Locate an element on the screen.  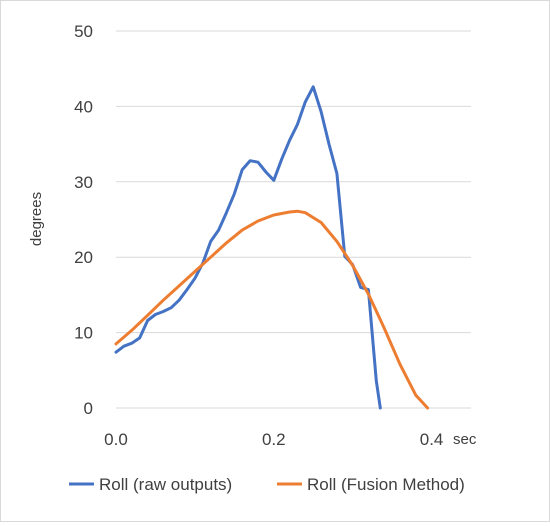
x-tick-0.0: 0.0 is located at coordinates (116, 439).